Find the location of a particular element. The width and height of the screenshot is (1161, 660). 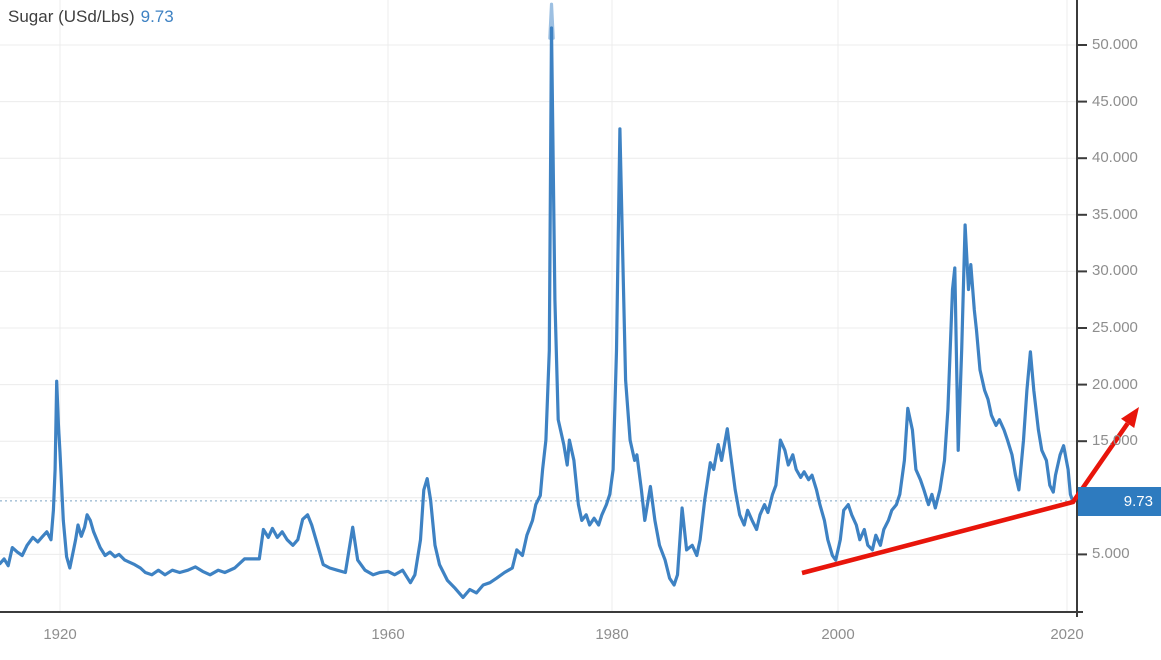

current-price-value: 9.73 is located at coordinates (1138, 501).